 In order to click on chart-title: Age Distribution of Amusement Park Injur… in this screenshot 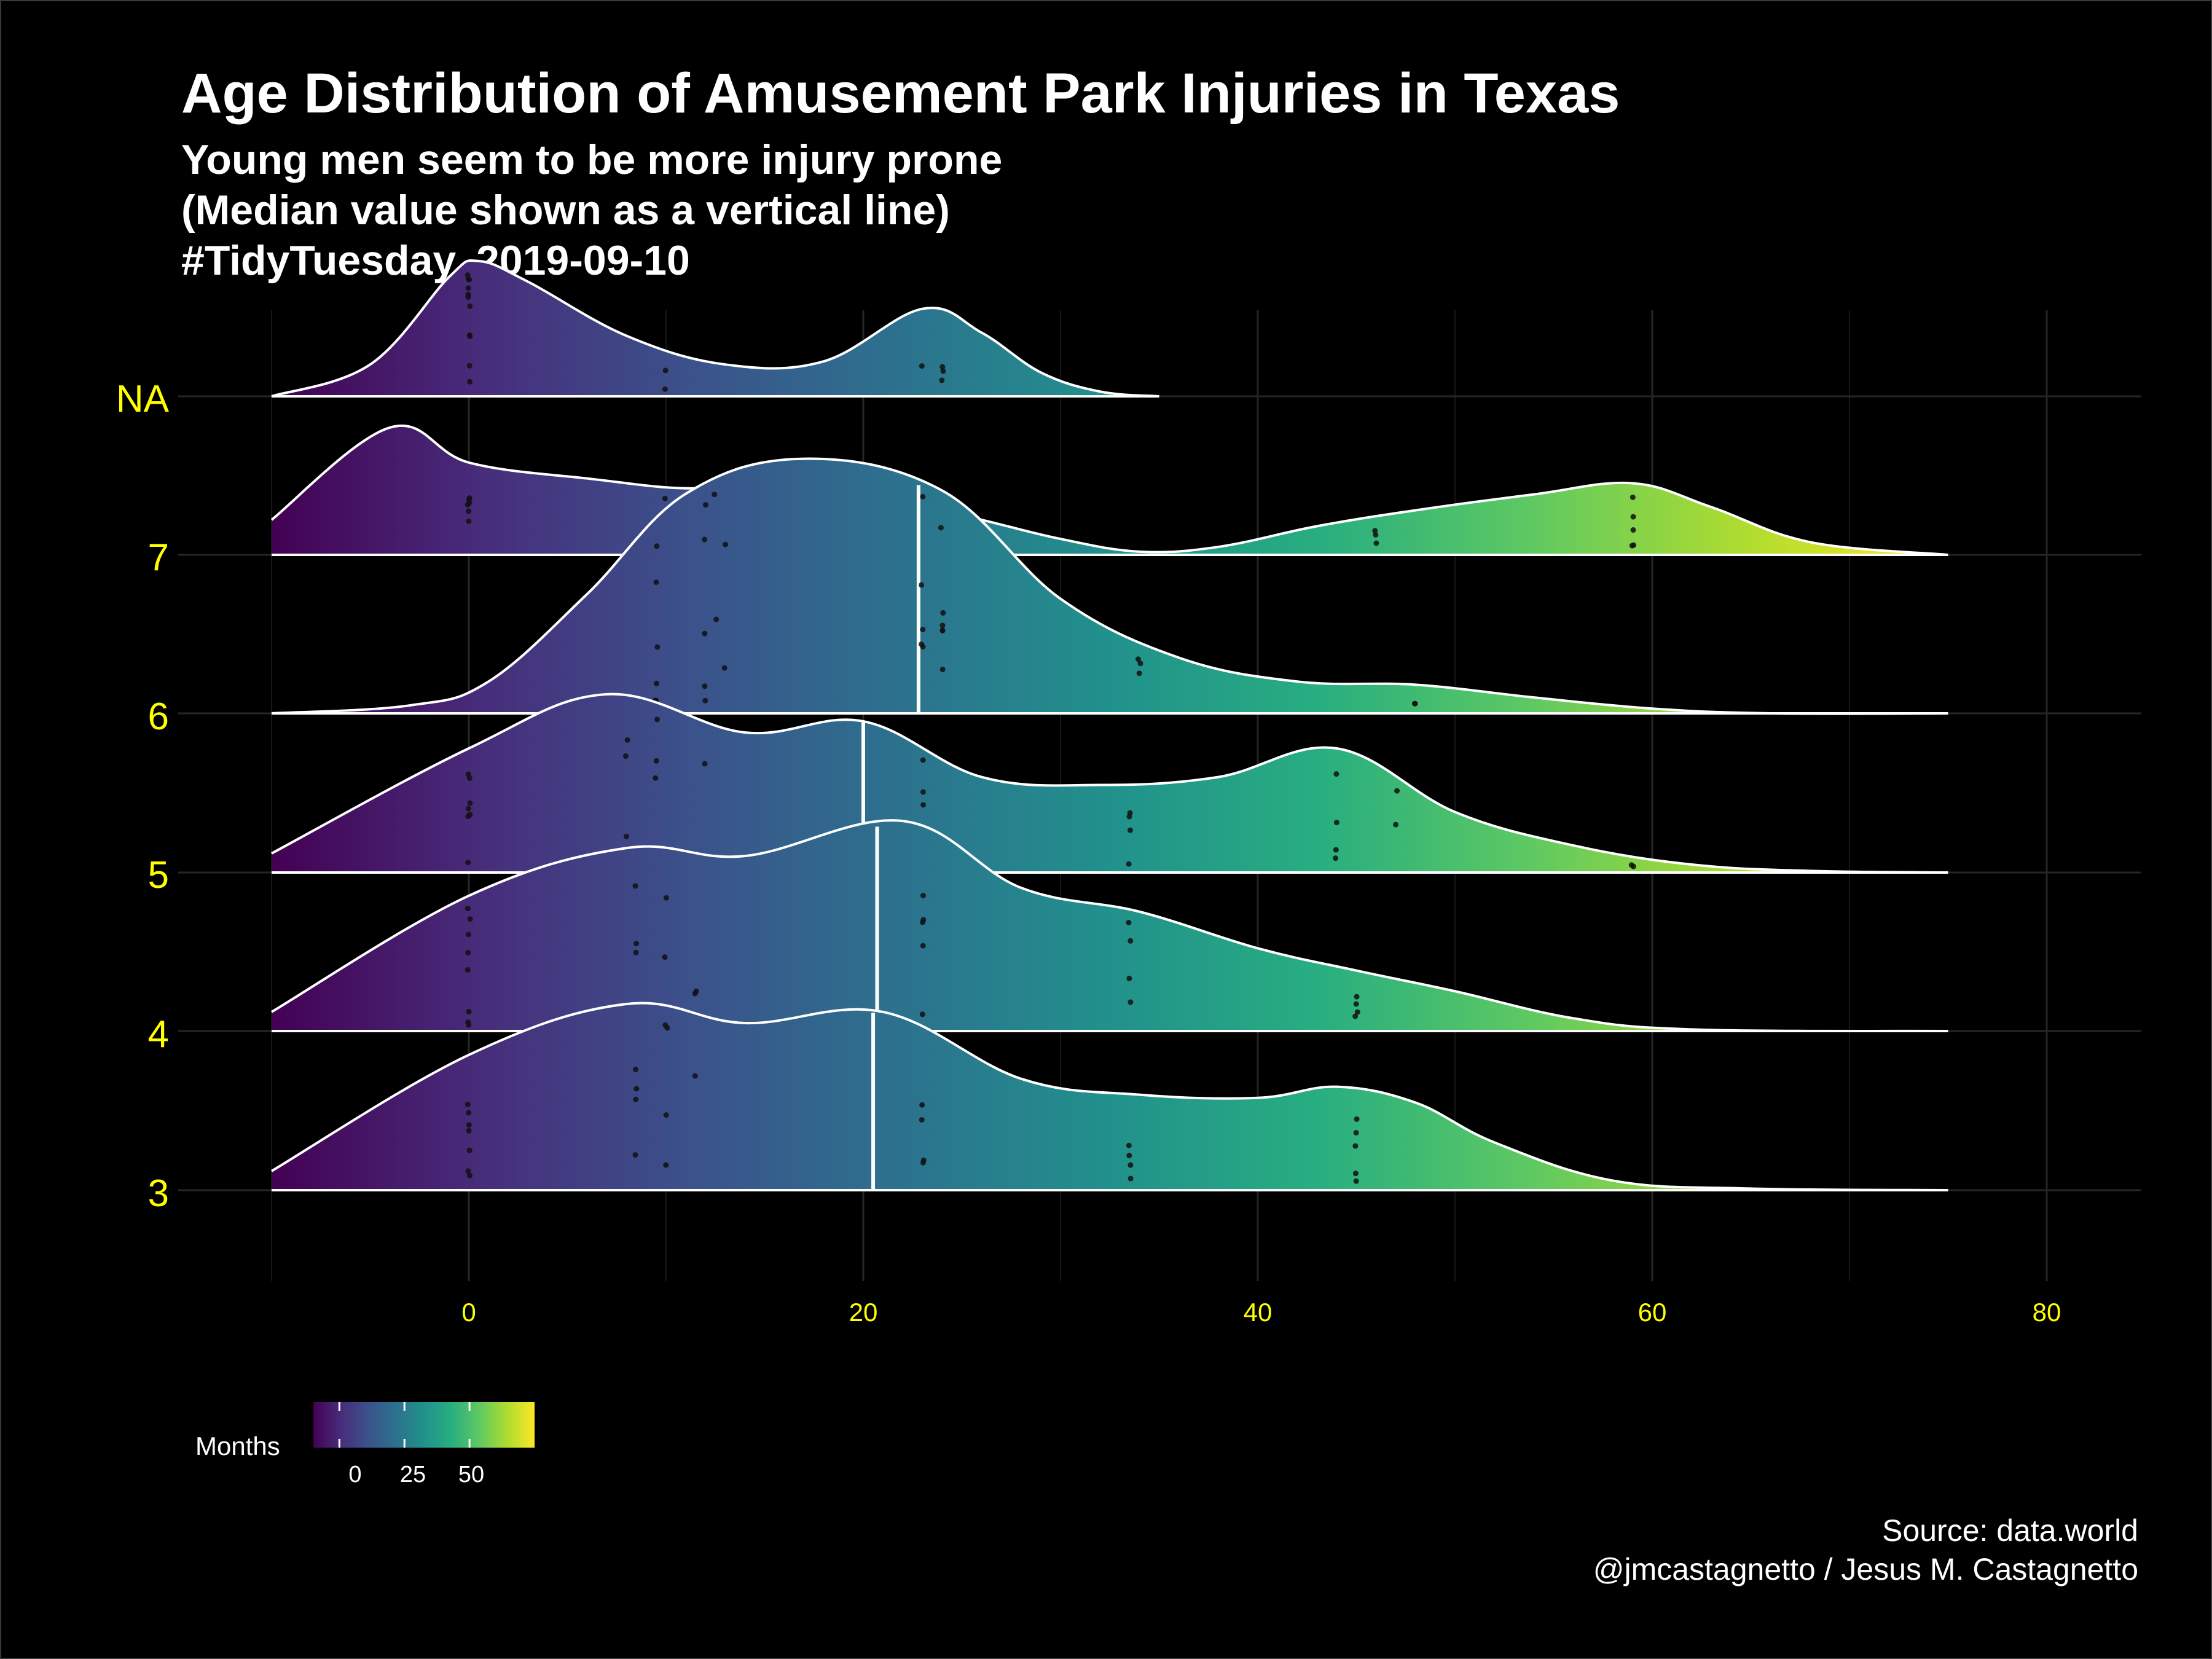, I will do `click(900, 93)`.